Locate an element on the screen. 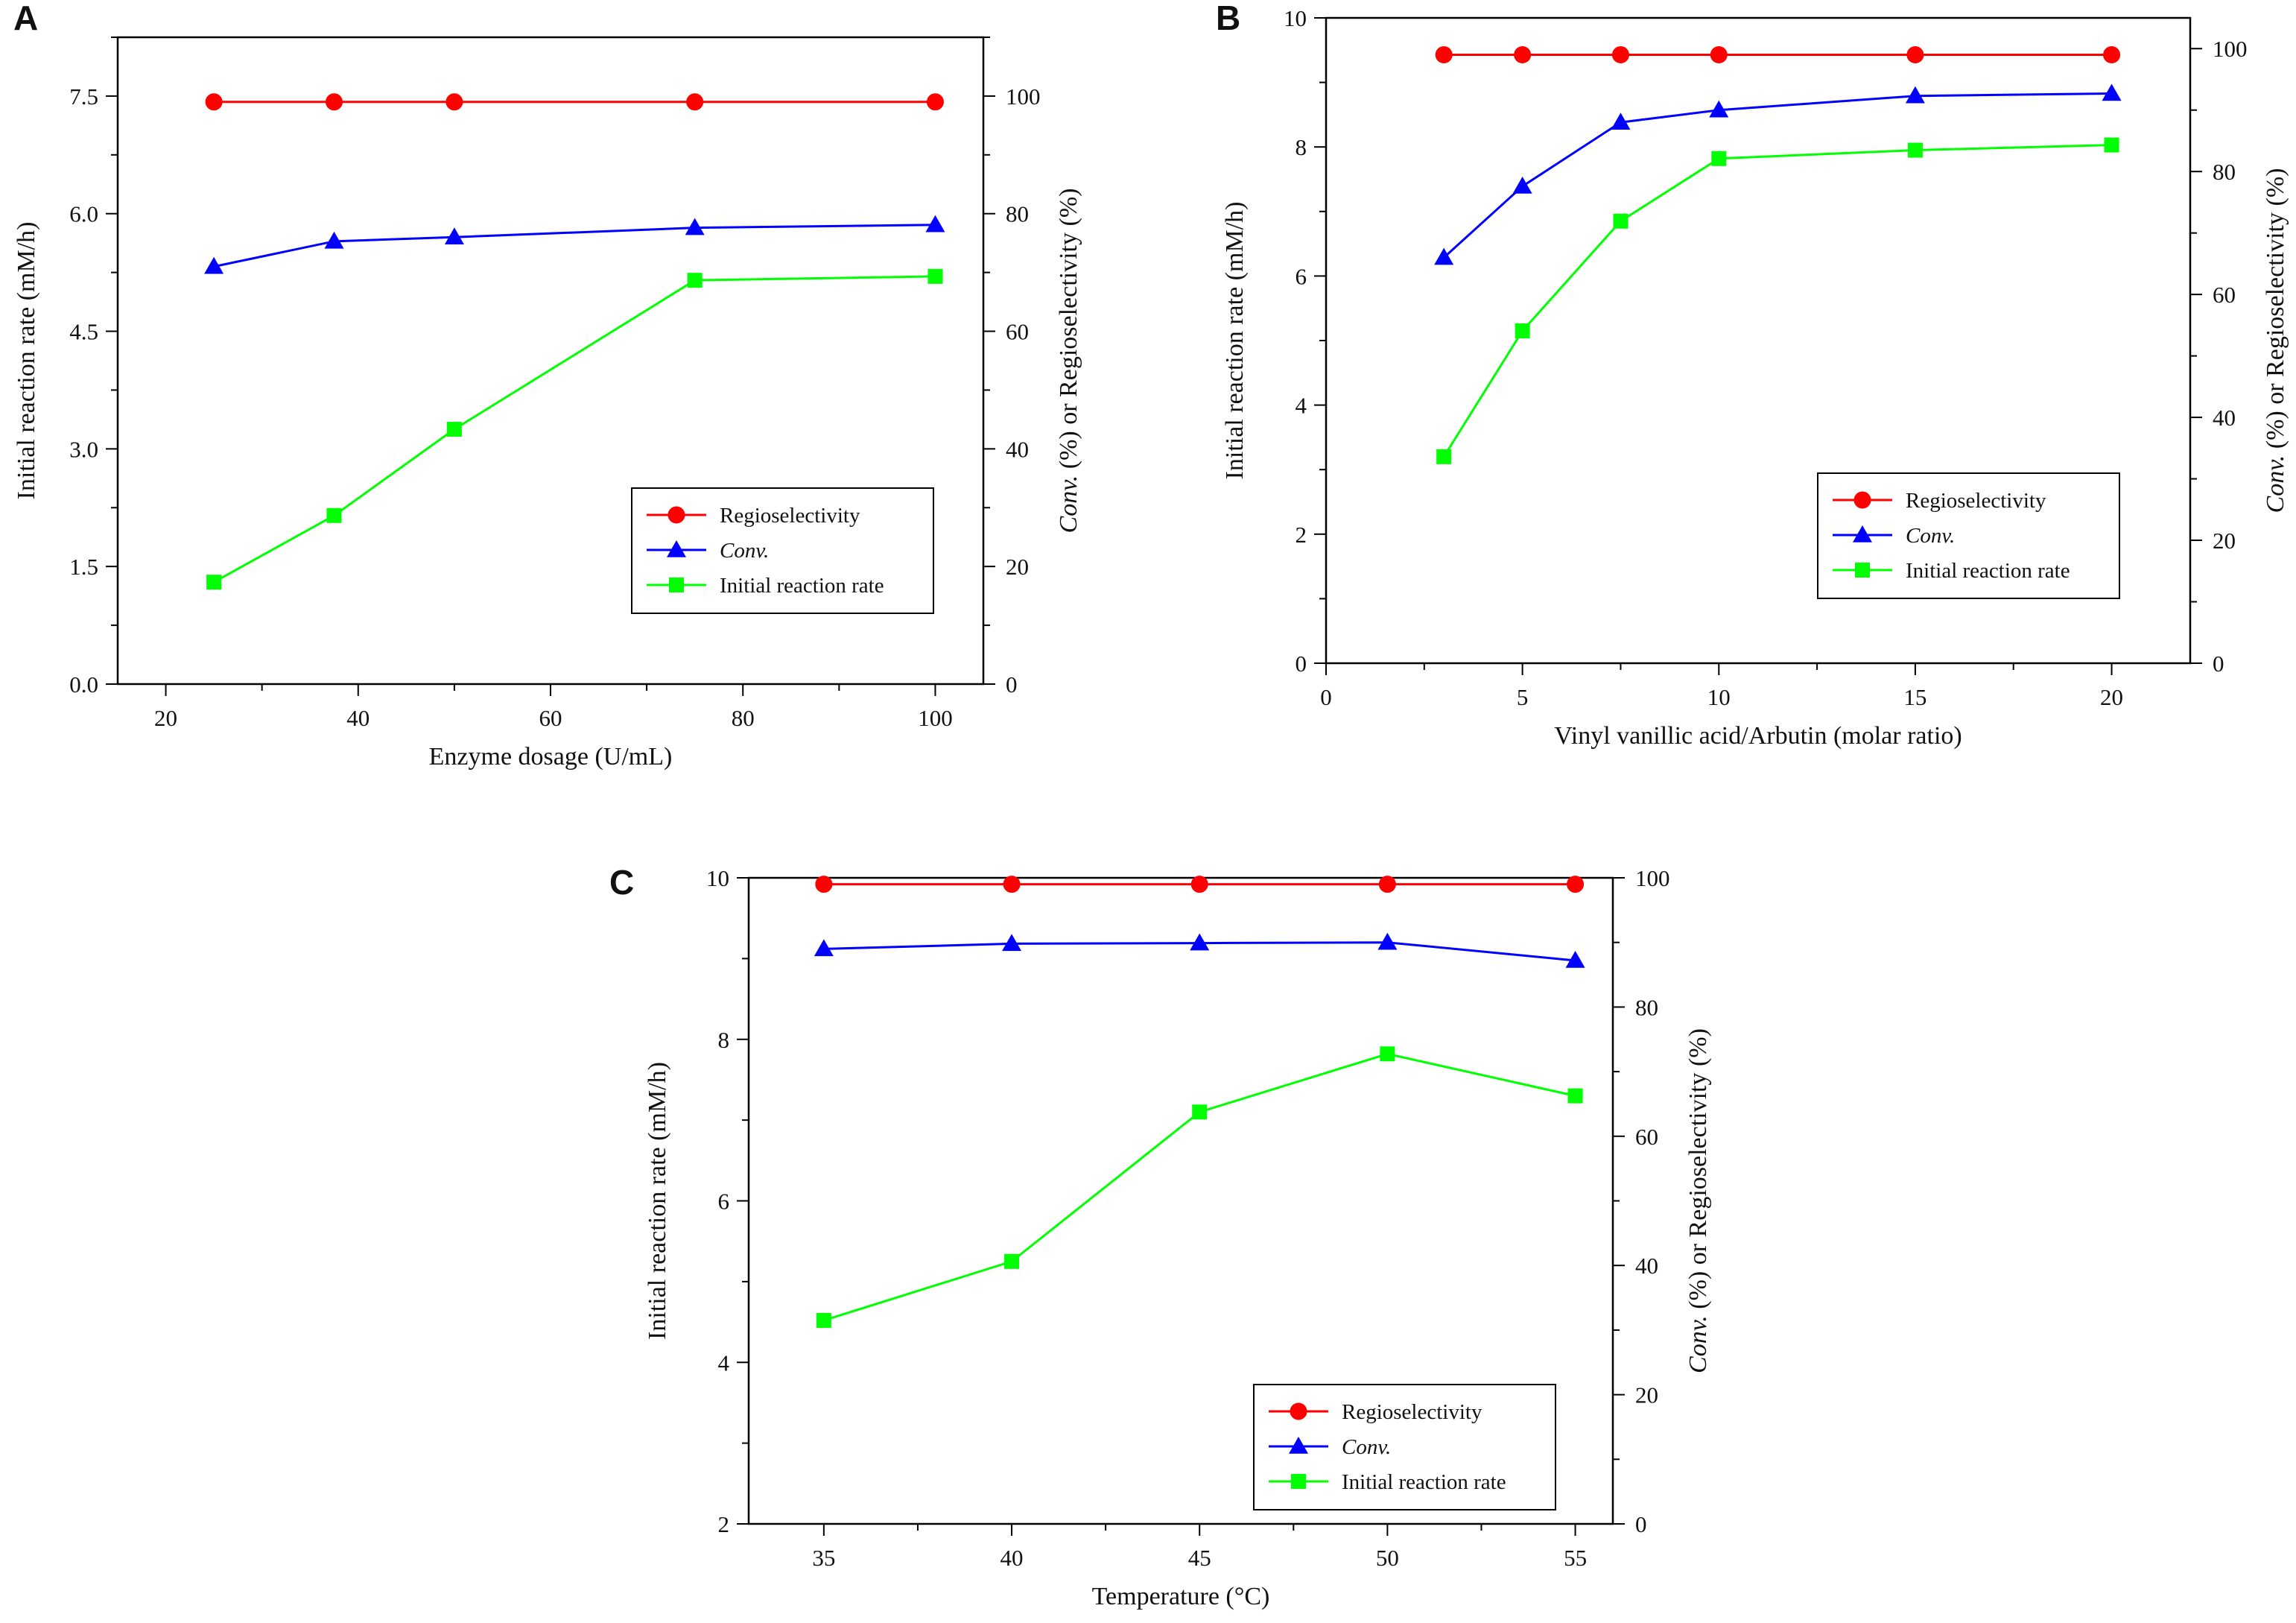 This screenshot has width=2296, height=1623. y-tick-label: 0 is located at coordinates (1301, 664).